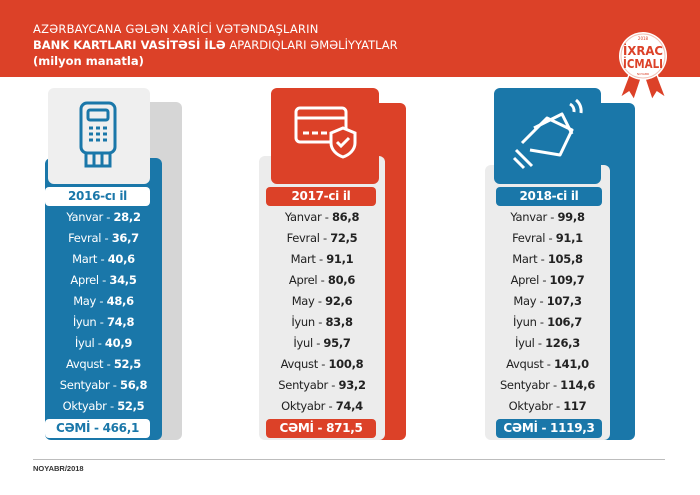 This screenshot has width=700, height=495. Describe the element at coordinates (337, 343) in the screenshot. I see `month-value: 95,7` at that location.